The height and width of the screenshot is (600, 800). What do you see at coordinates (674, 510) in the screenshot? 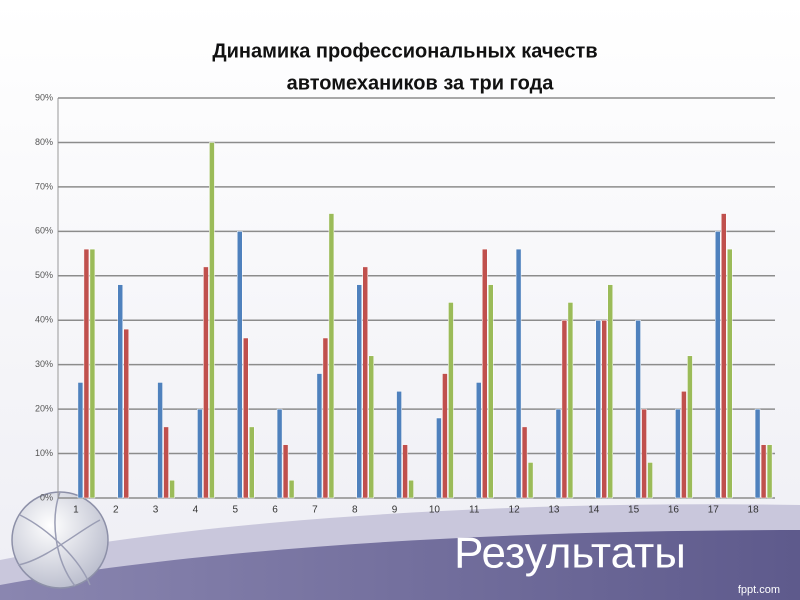
I see `x-tick-label: 16` at bounding box center [674, 510].